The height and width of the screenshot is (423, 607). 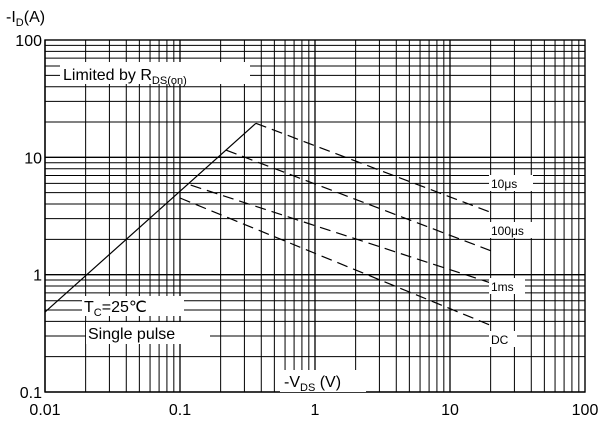 I want to click on annotation-temperature: TC=25℃, so click(x=133, y=307).